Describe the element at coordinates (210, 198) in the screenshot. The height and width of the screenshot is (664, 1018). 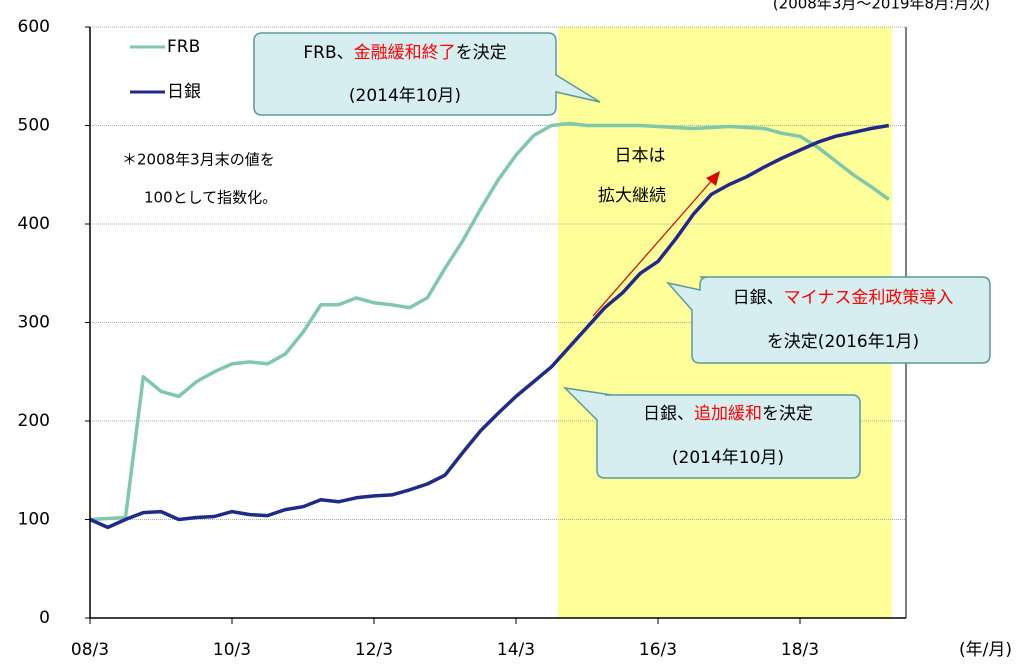
I see `note: 100として指数化。` at that location.